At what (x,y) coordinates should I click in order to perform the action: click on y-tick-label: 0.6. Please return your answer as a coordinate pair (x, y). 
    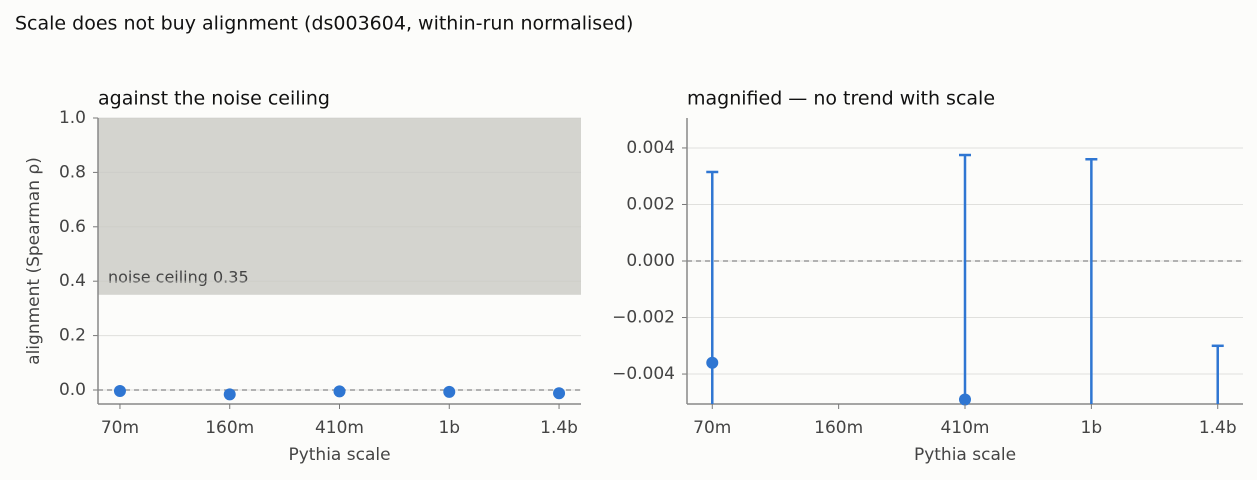
    Looking at the image, I should click on (72, 227).